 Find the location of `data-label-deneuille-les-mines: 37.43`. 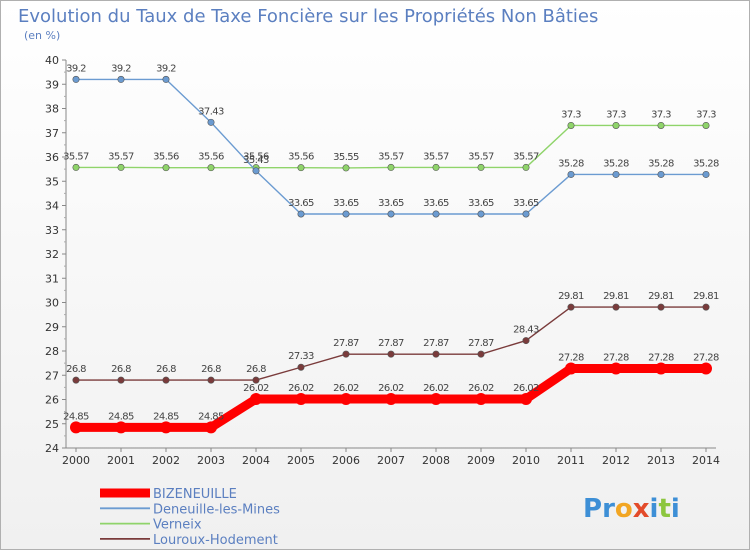

data-label-deneuille-les-mines: 37.43 is located at coordinates (211, 111).